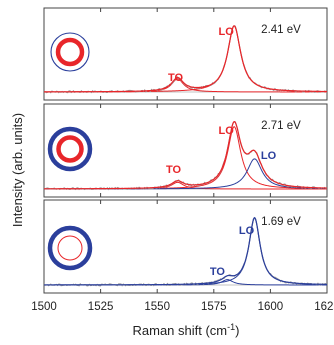 This screenshot has width=334, height=345. I want to click on x-tick-label: 1550, so click(157, 307).